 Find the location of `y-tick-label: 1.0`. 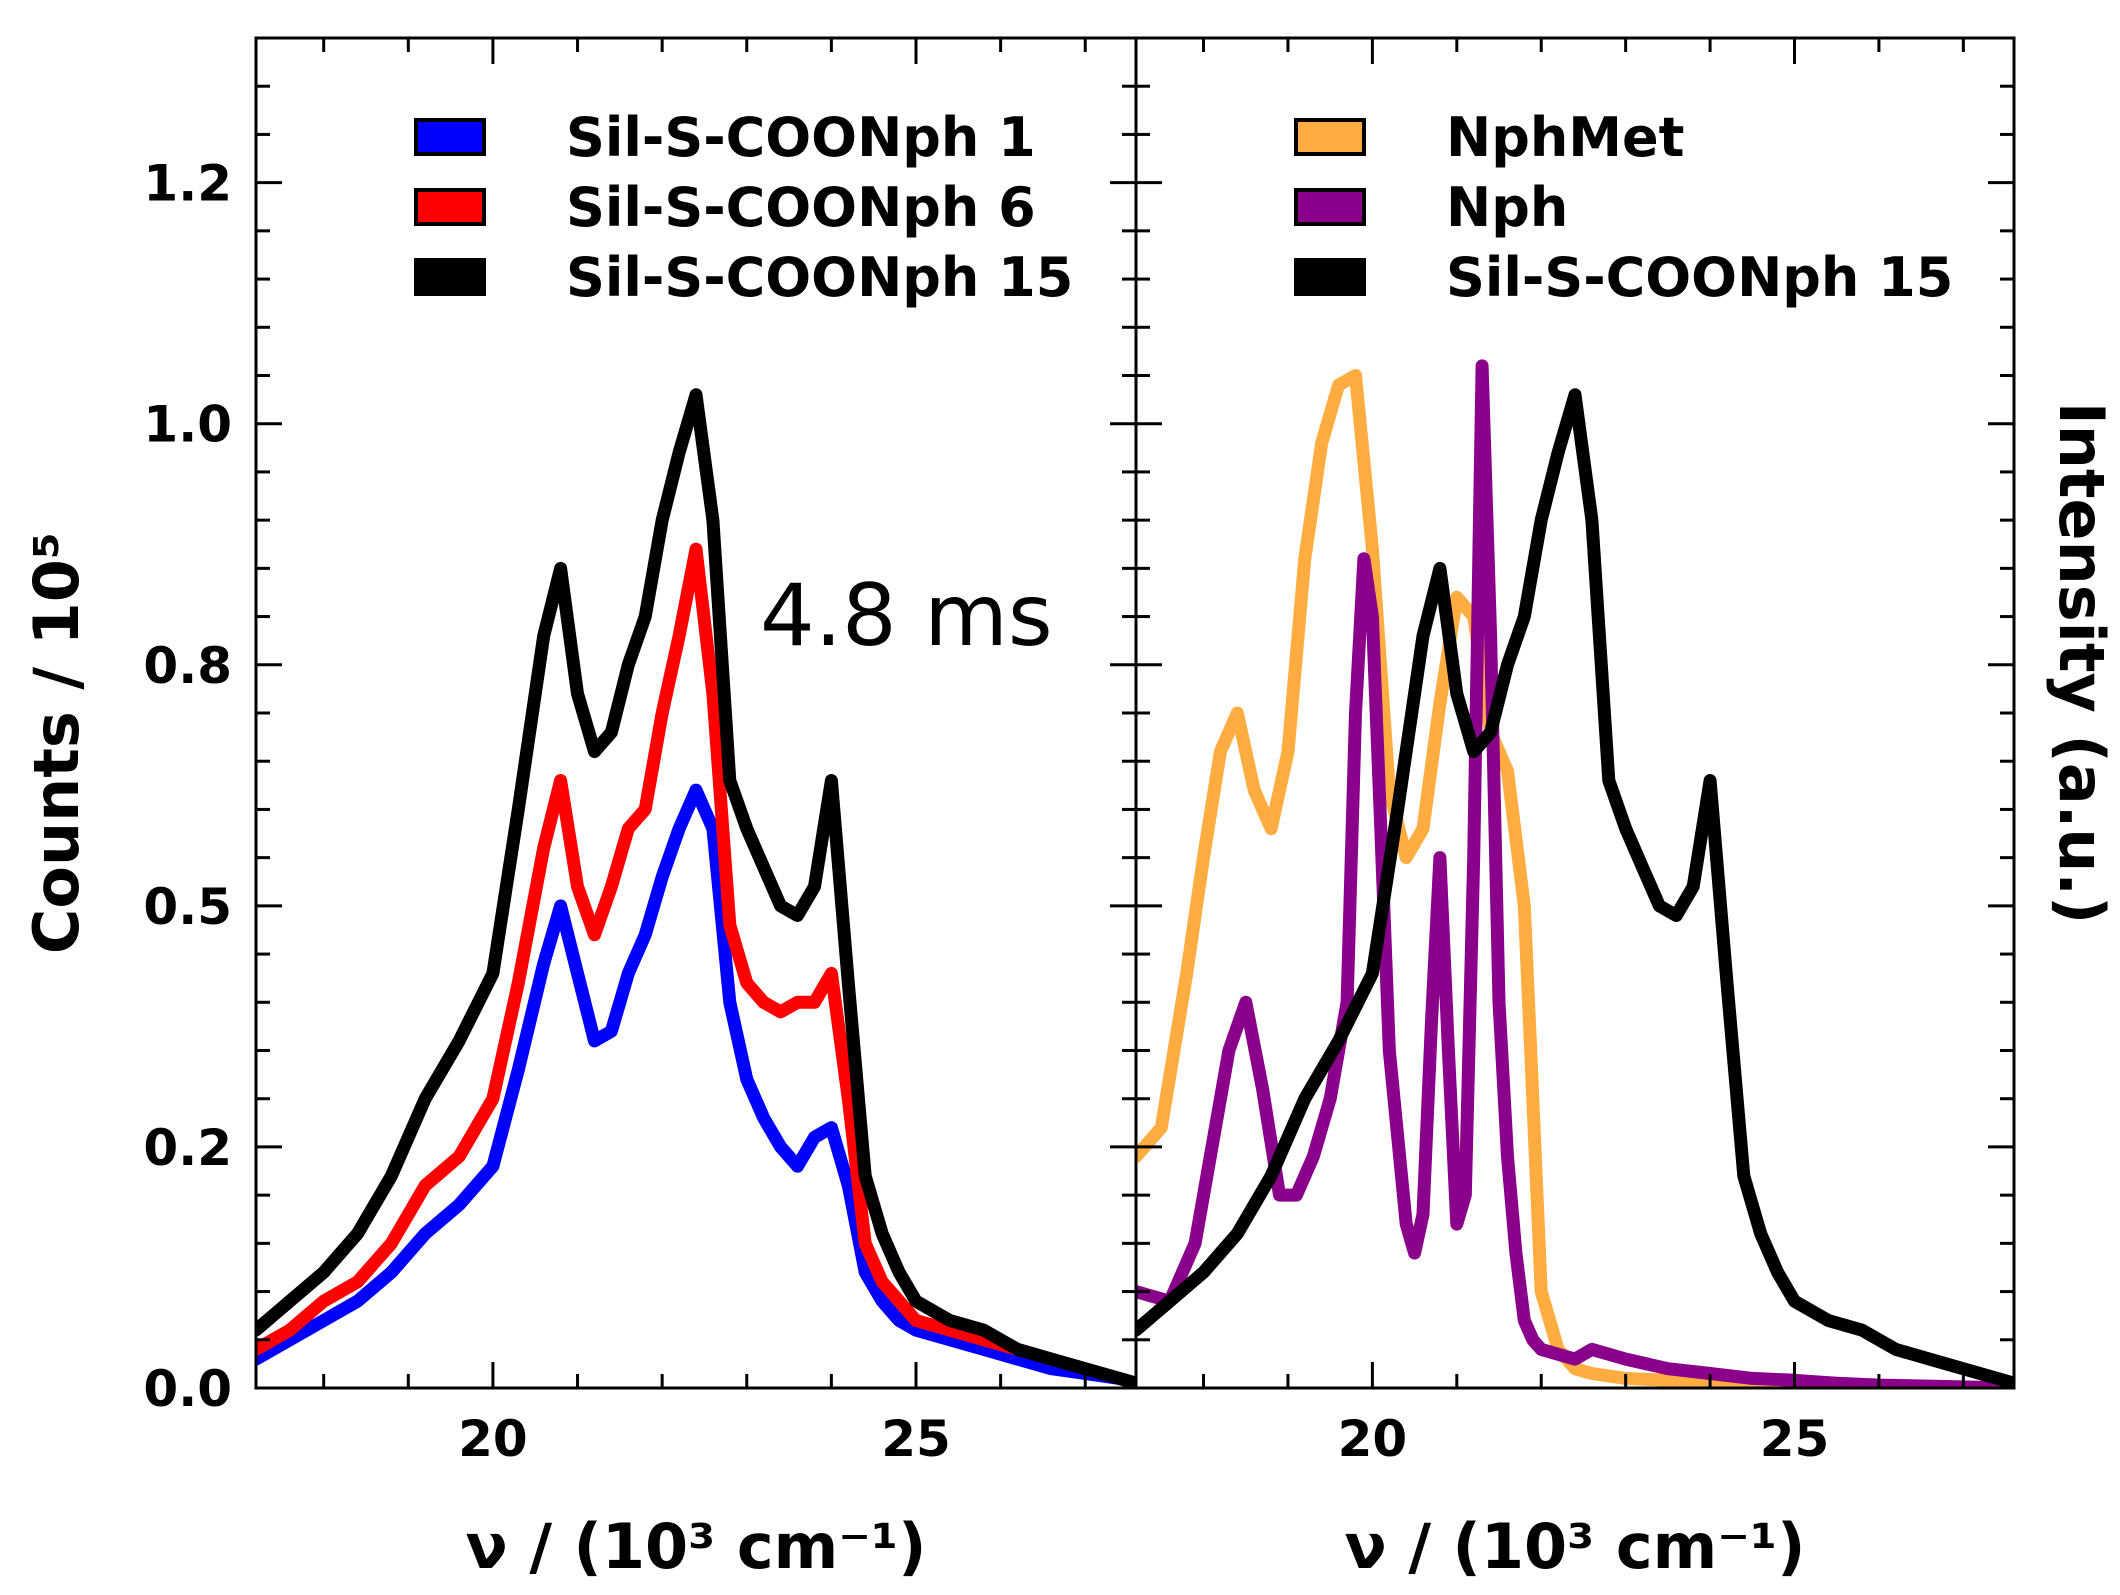

y-tick-label: 1.0 is located at coordinates (187, 425).